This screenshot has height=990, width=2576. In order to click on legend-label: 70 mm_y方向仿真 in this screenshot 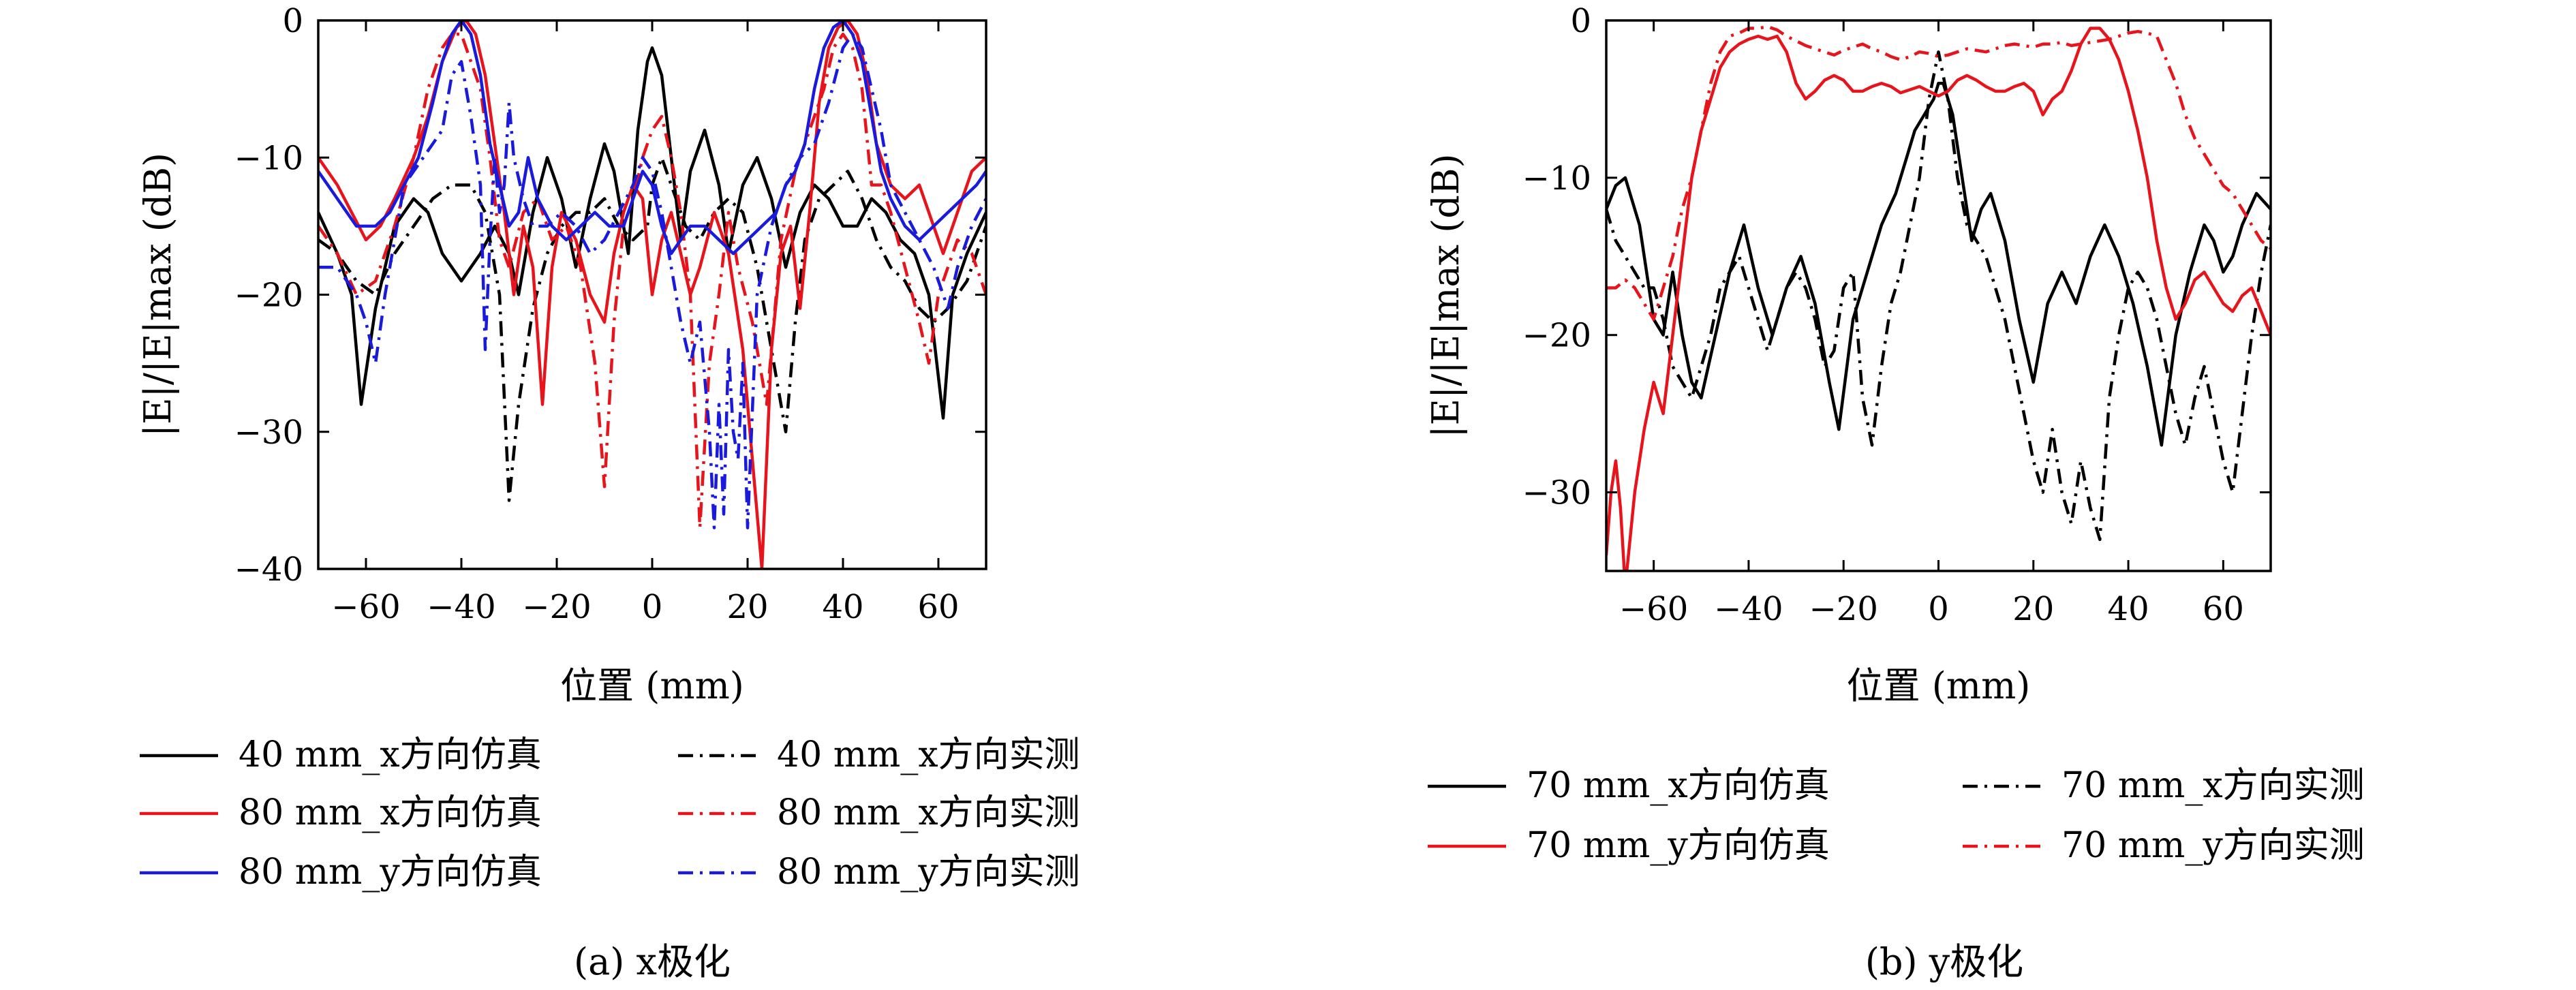, I will do `click(1678, 845)`.